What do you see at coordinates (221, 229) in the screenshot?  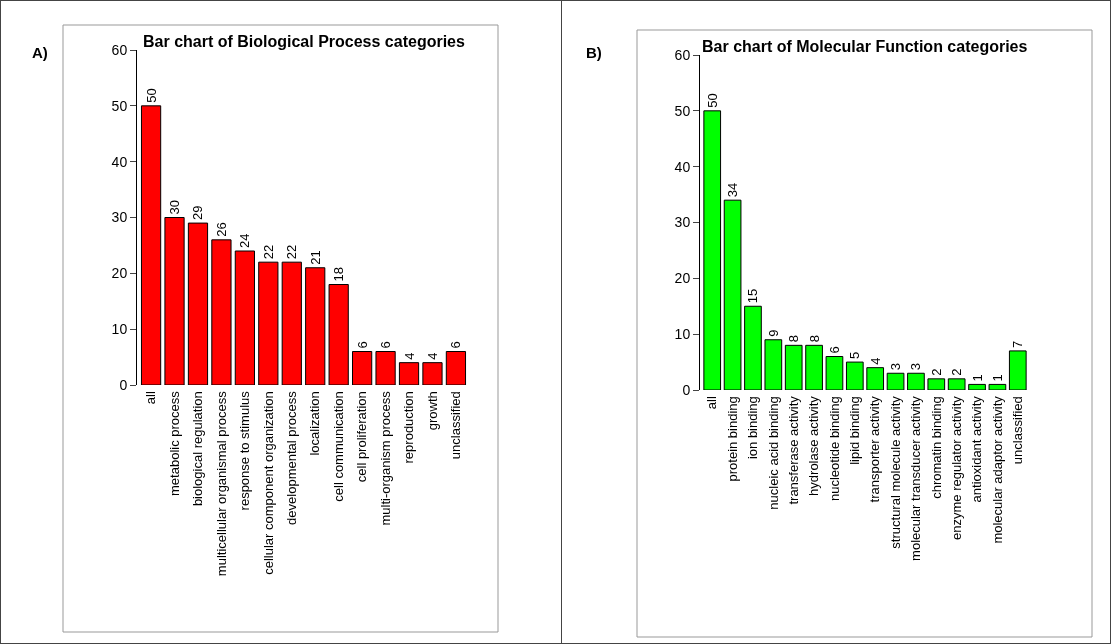 I see `data-label: 26` at bounding box center [221, 229].